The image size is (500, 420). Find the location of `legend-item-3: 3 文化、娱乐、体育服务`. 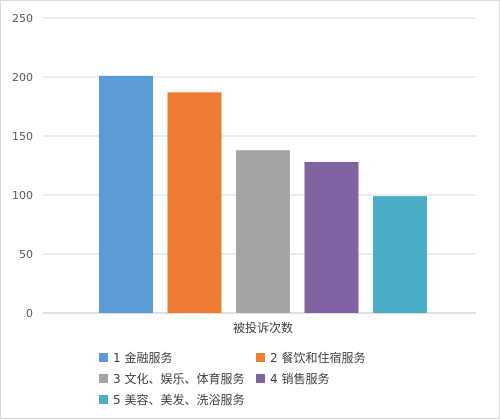

legend-item-3: 3 文化、娱乐、体育服务 is located at coordinates (171, 378).